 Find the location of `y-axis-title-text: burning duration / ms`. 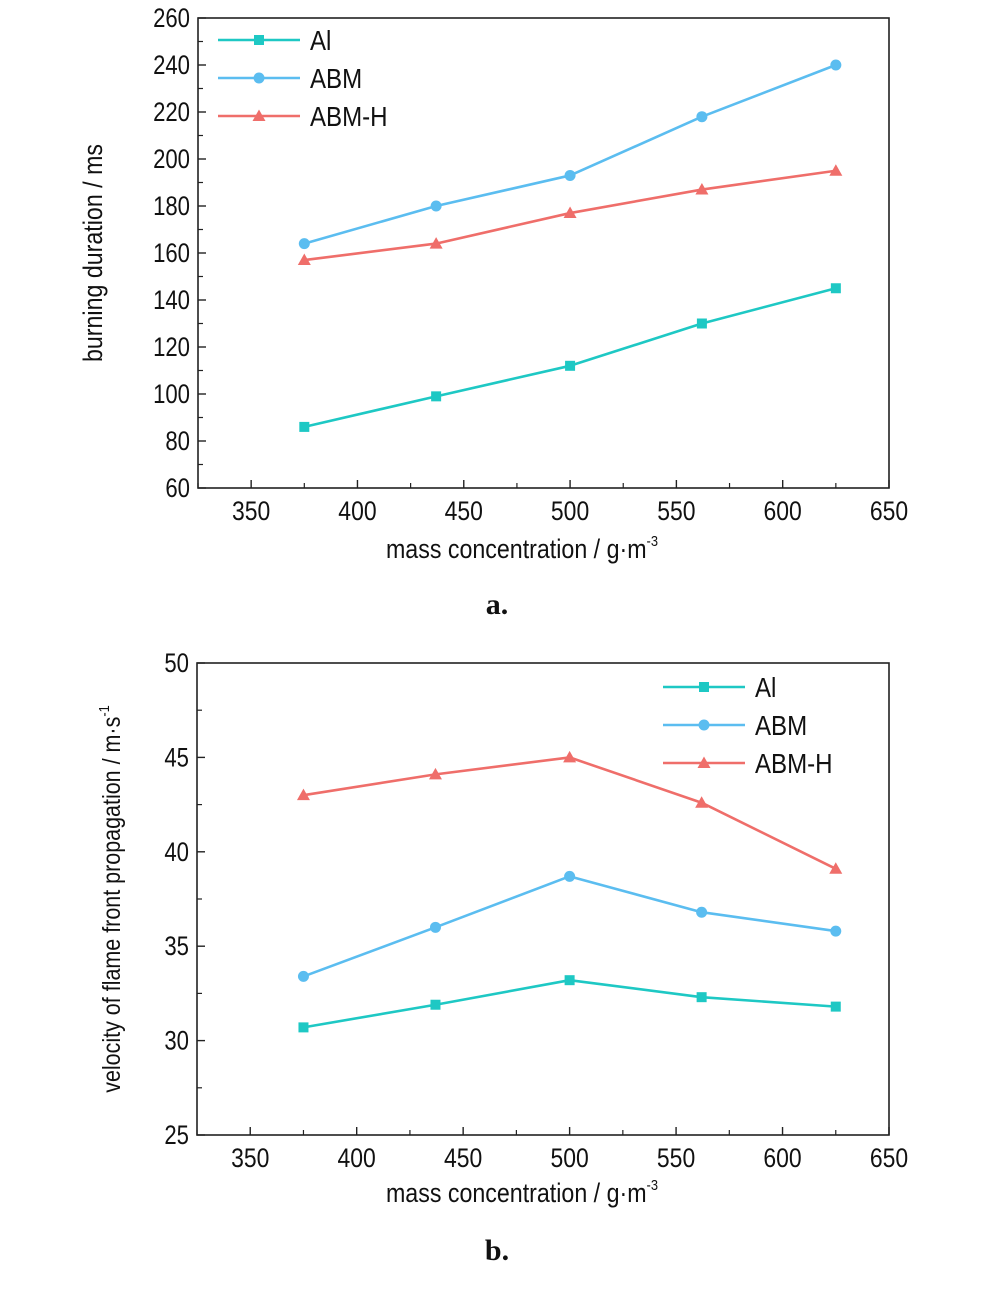

y-axis-title-text: burning duration / ms is located at coordinates (93, 253).